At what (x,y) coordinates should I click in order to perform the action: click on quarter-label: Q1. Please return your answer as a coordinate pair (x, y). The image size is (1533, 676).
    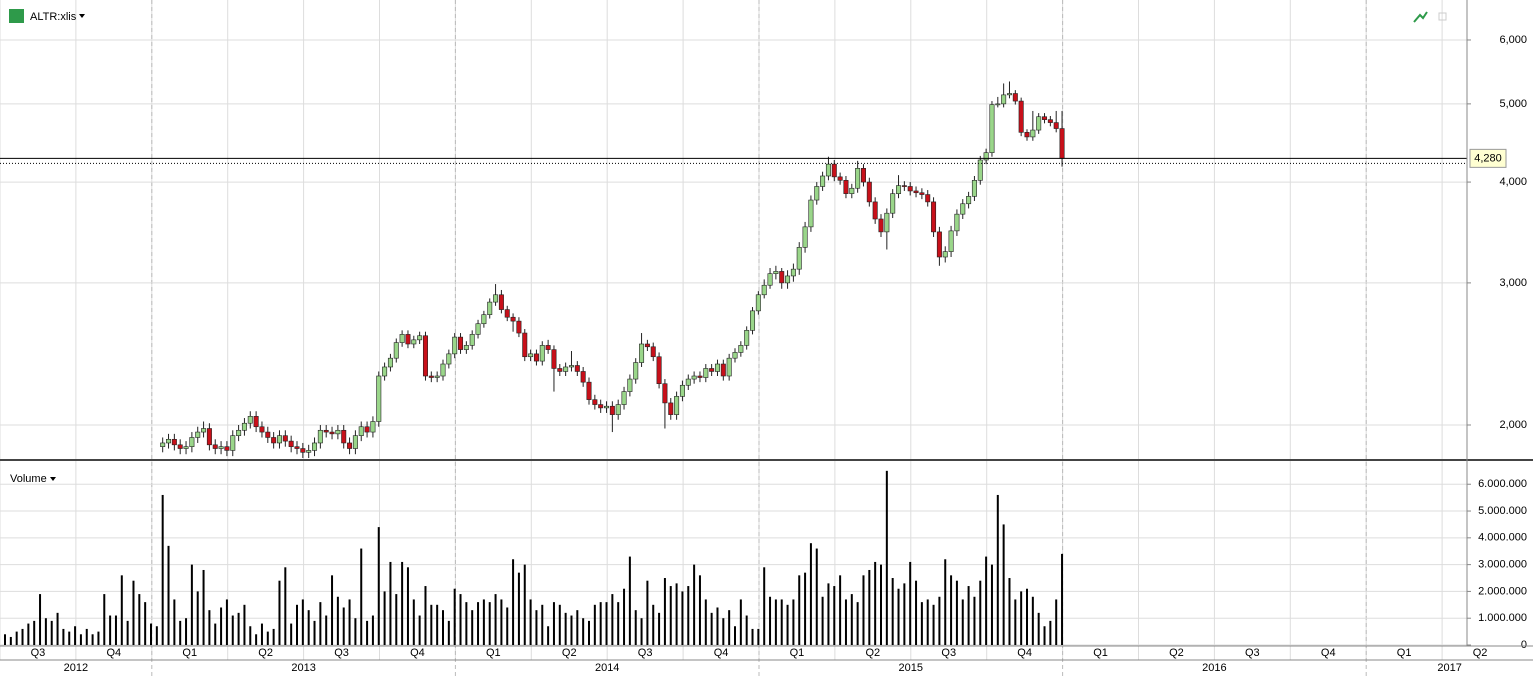
    Looking at the image, I should click on (1100, 653).